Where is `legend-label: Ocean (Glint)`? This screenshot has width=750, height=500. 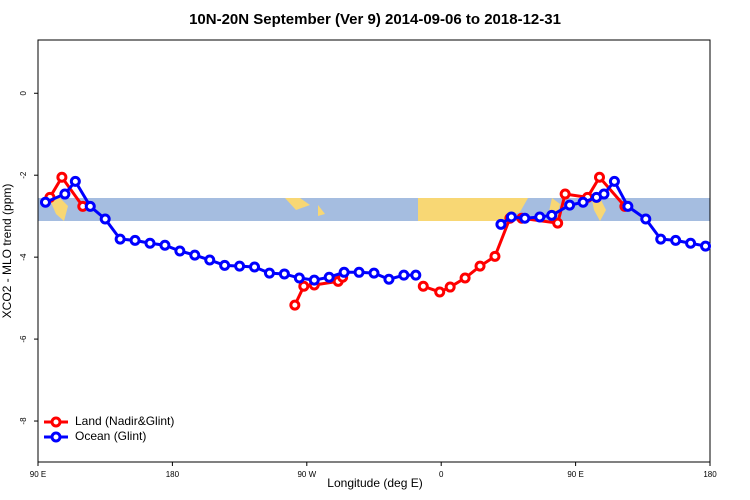
legend-label: Ocean (Glint) is located at coordinates (110, 436).